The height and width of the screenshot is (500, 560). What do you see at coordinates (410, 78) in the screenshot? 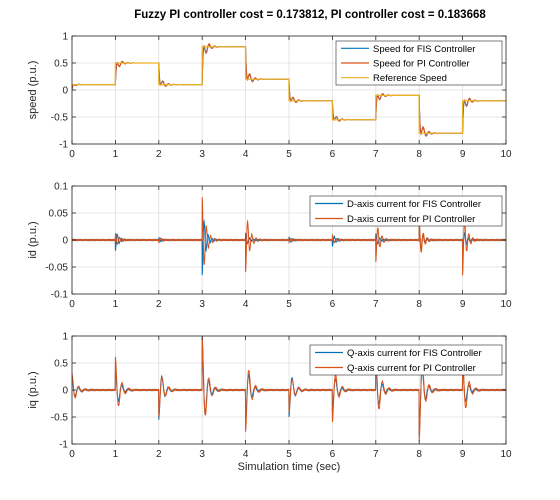
I see `legend-label: Reference Speed` at bounding box center [410, 78].